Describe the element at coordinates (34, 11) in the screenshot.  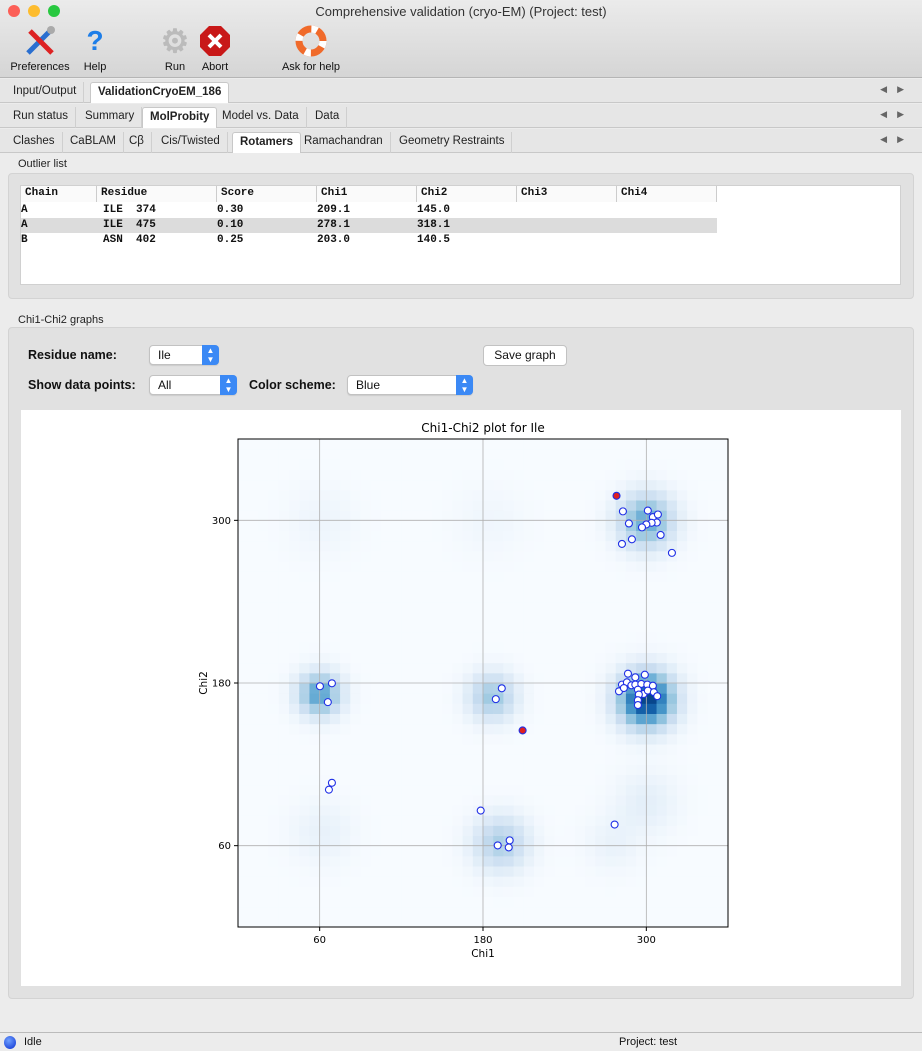
I see `minimize-window-button` at that location.